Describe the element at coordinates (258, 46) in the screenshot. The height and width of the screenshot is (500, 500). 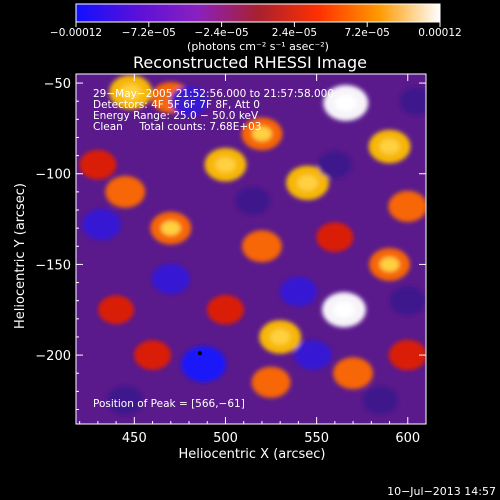
I see `colorbar-unit-label: (photons cm⁻² s⁻¹ asec⁻²)` at that location.